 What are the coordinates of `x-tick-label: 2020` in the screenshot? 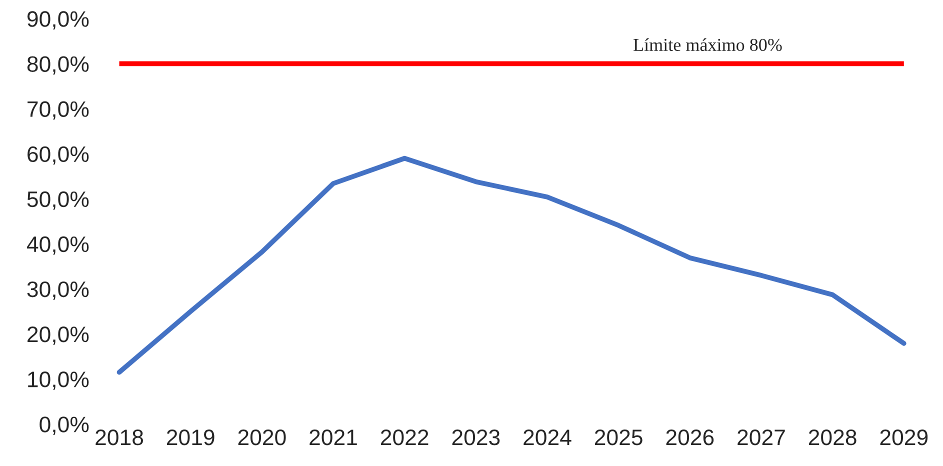 It's located at (262, 438).